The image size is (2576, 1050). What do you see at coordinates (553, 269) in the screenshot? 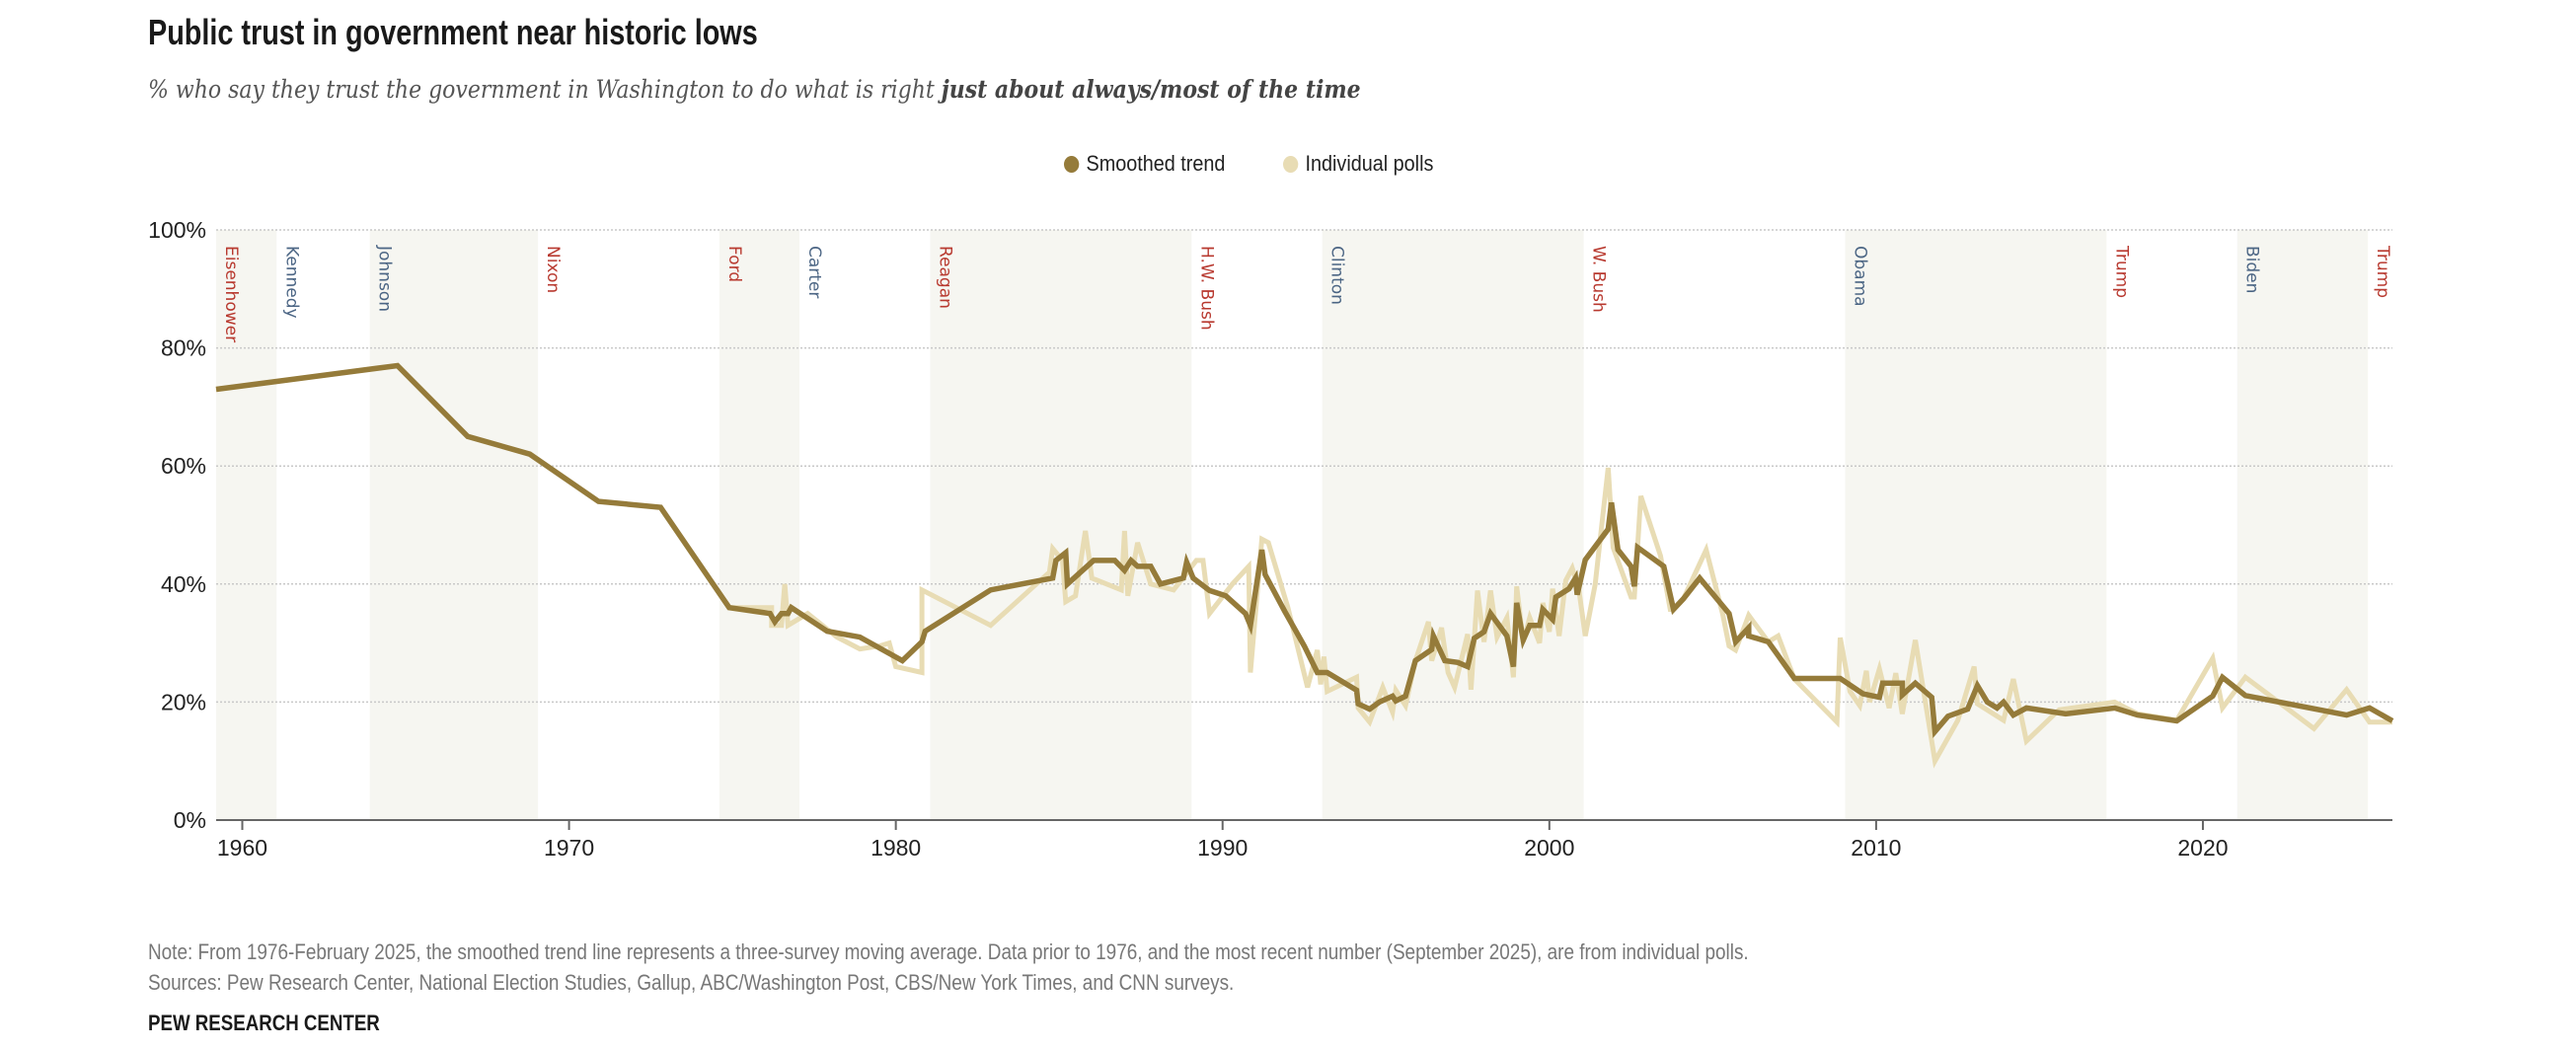
I see `president-label: Nixon` at bounding box center [553, 269].